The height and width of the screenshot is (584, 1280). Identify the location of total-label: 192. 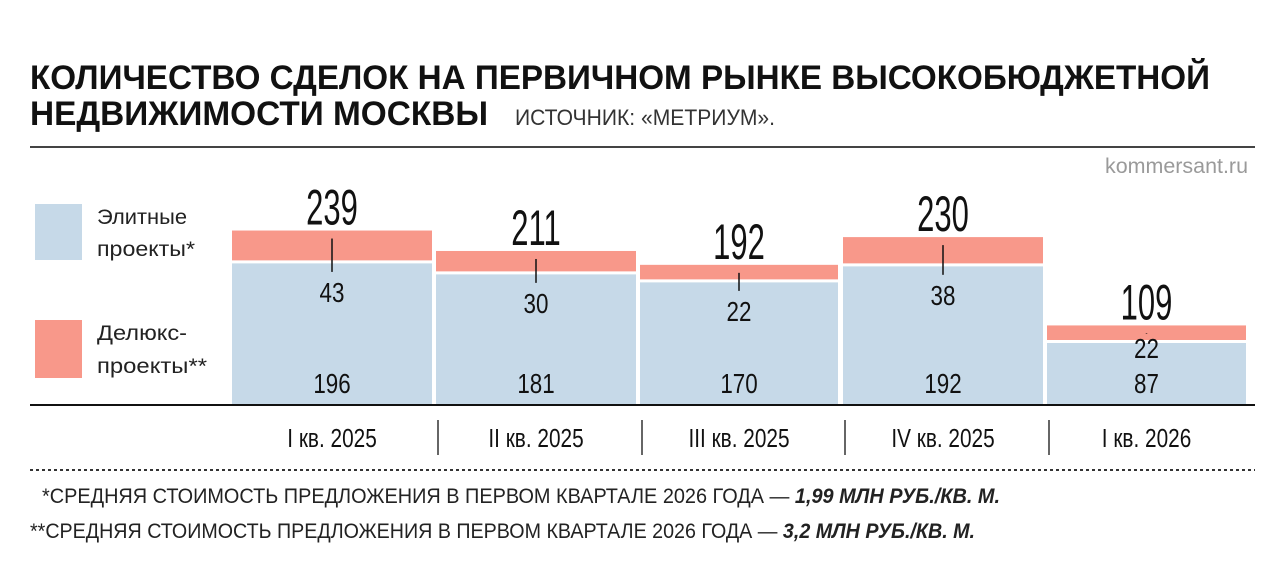
(739, 241).